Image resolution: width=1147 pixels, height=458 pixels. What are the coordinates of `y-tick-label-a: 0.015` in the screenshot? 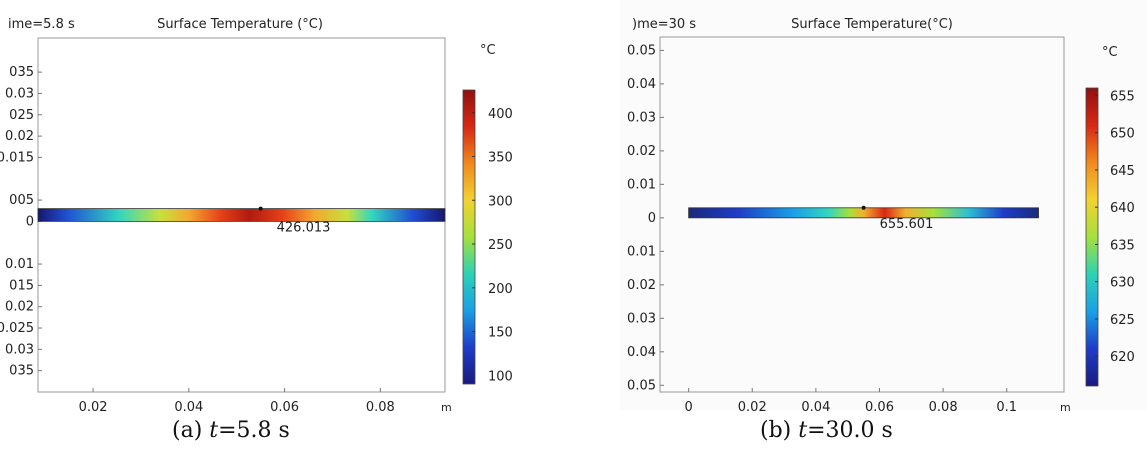 It's located at (17, 157).